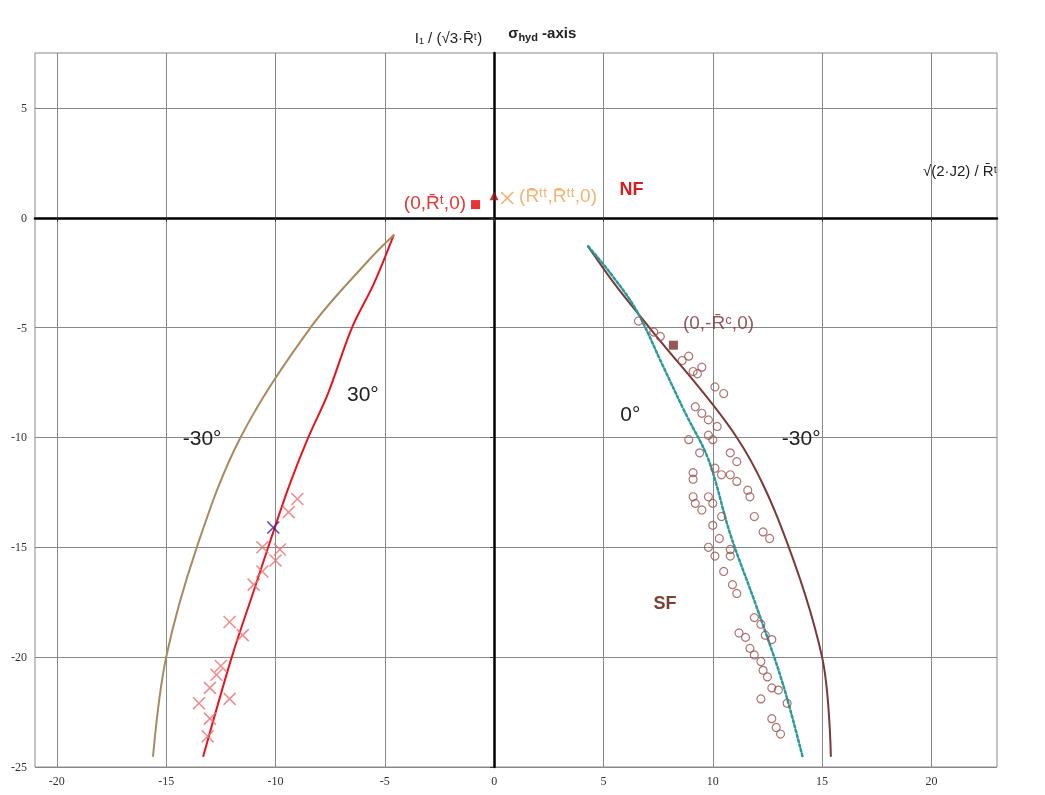 Image resolution: width=1045 pixels, height=795 pixels. I want to click on x-tick-label: -10, so click(275, 781).